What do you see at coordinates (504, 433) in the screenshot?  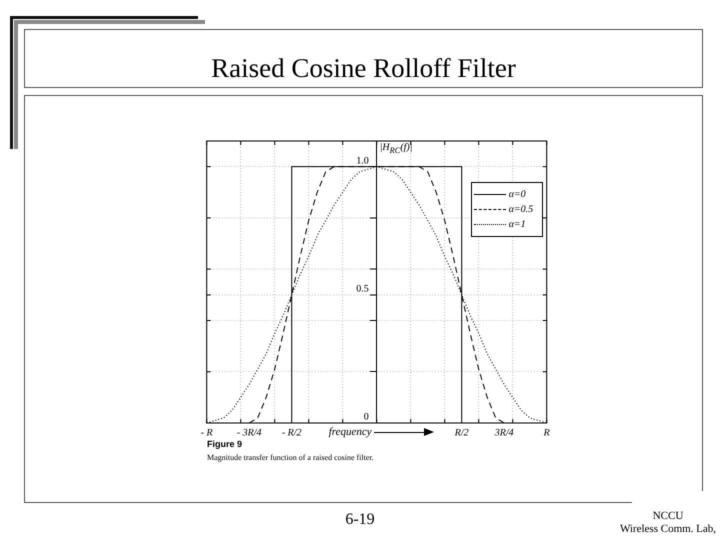 I see `x-tick-label: 3R/4` at bounding box center [504, 433].